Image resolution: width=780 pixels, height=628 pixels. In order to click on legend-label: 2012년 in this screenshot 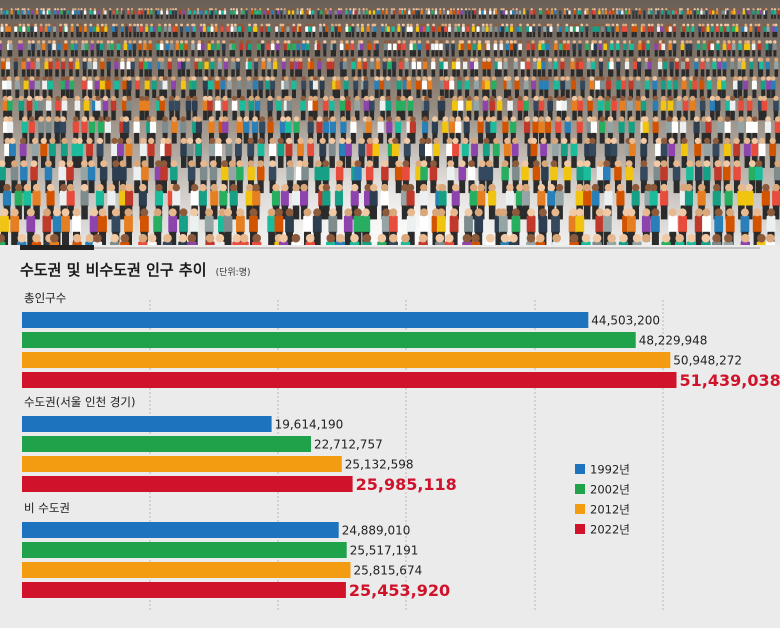, I will do `click(610, 510)`.